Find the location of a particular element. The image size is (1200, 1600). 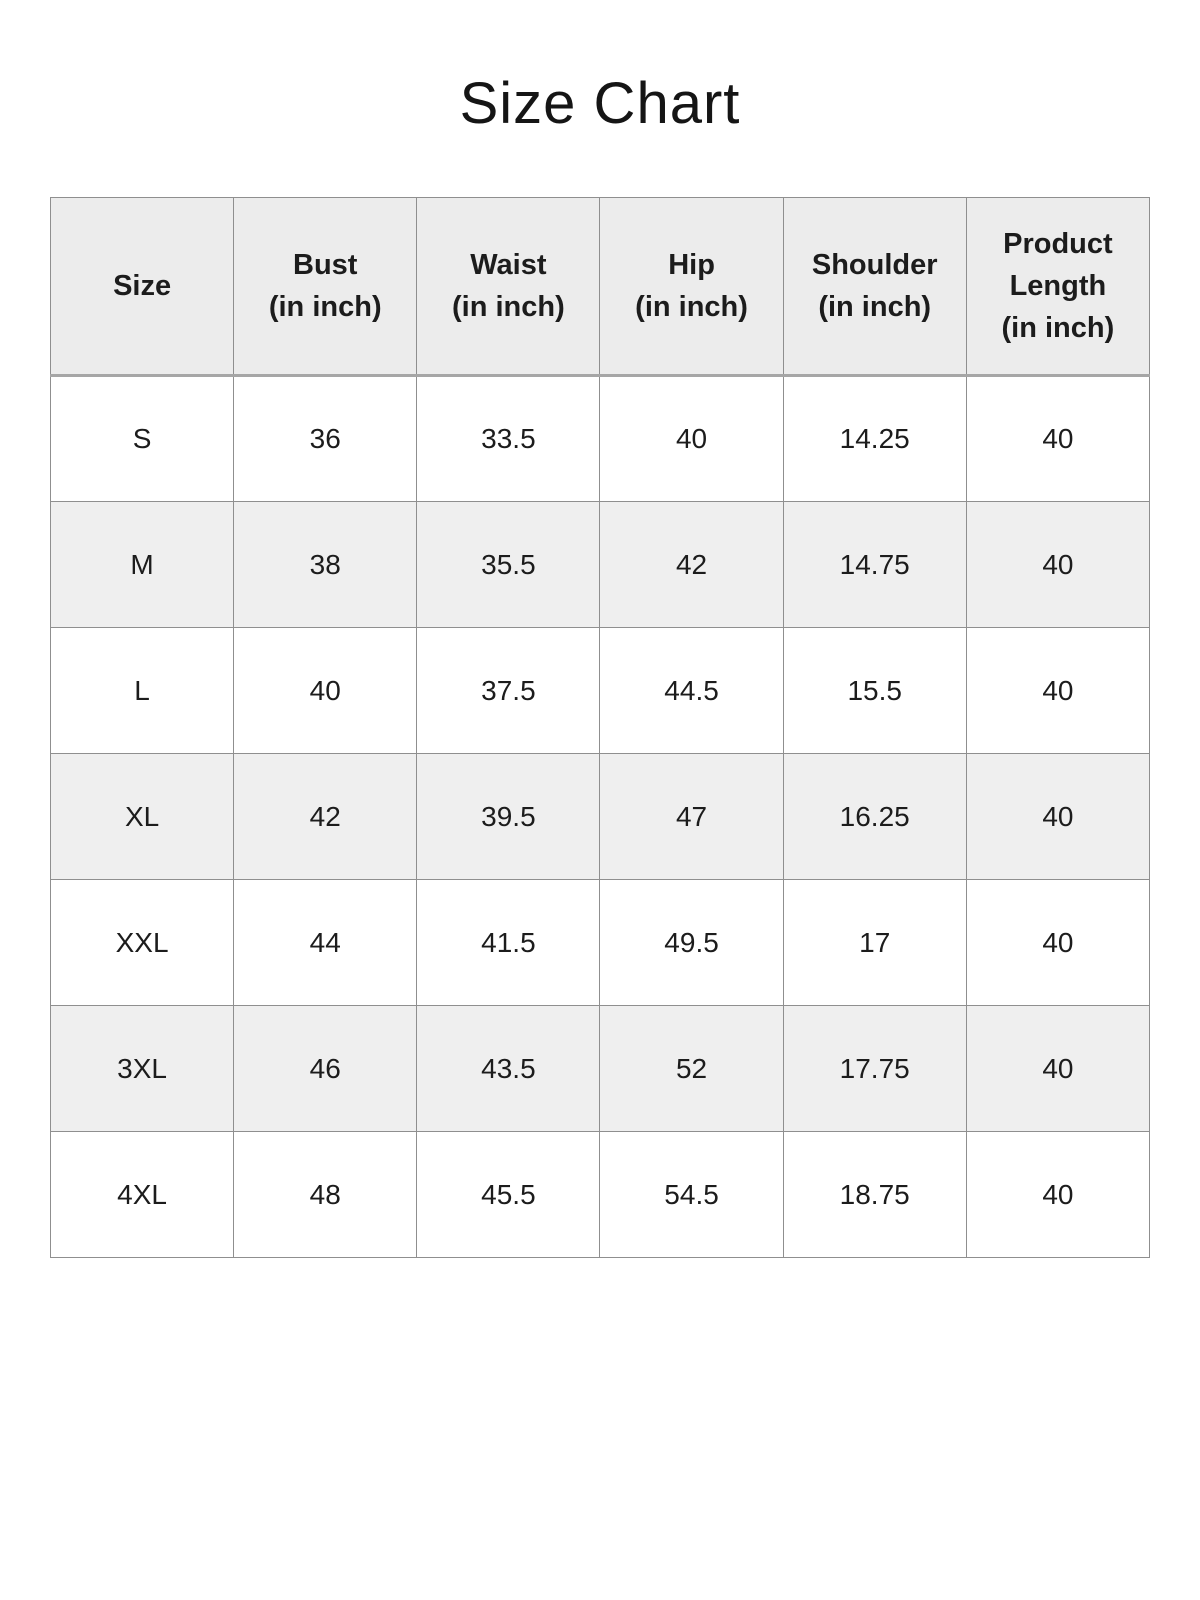

value-cell: 46 is located at coordinates (325, 1068).